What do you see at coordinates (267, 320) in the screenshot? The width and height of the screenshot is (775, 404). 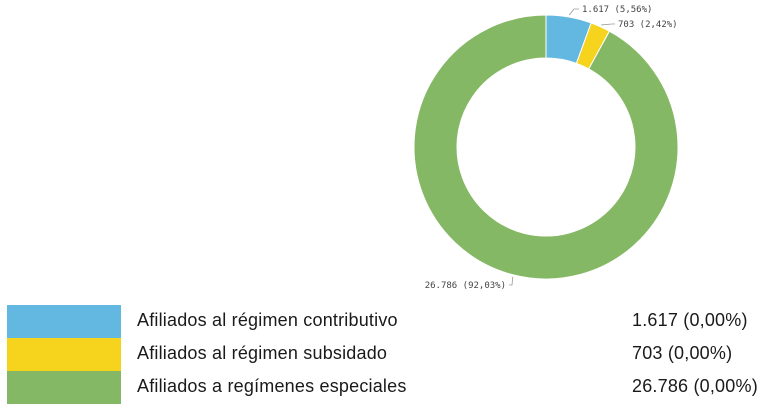 I see `legend-label: Afiliados al régimen contributivo` at bounding box center [267, 320].